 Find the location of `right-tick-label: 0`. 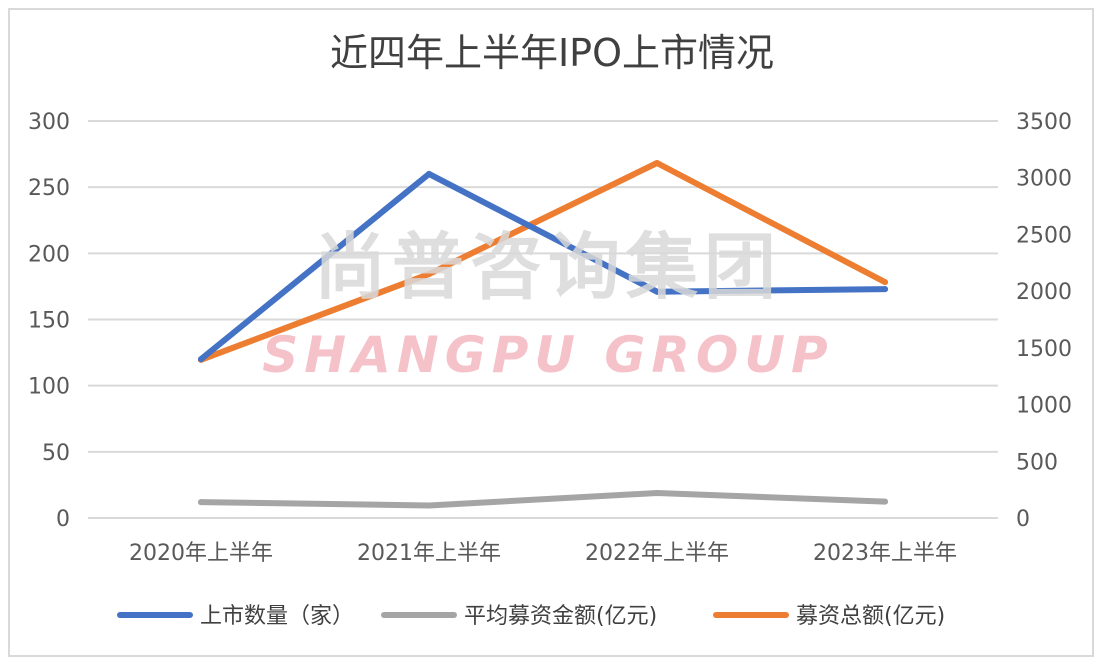

right-tick-label: 0 is located at coordinates (1023, 519).